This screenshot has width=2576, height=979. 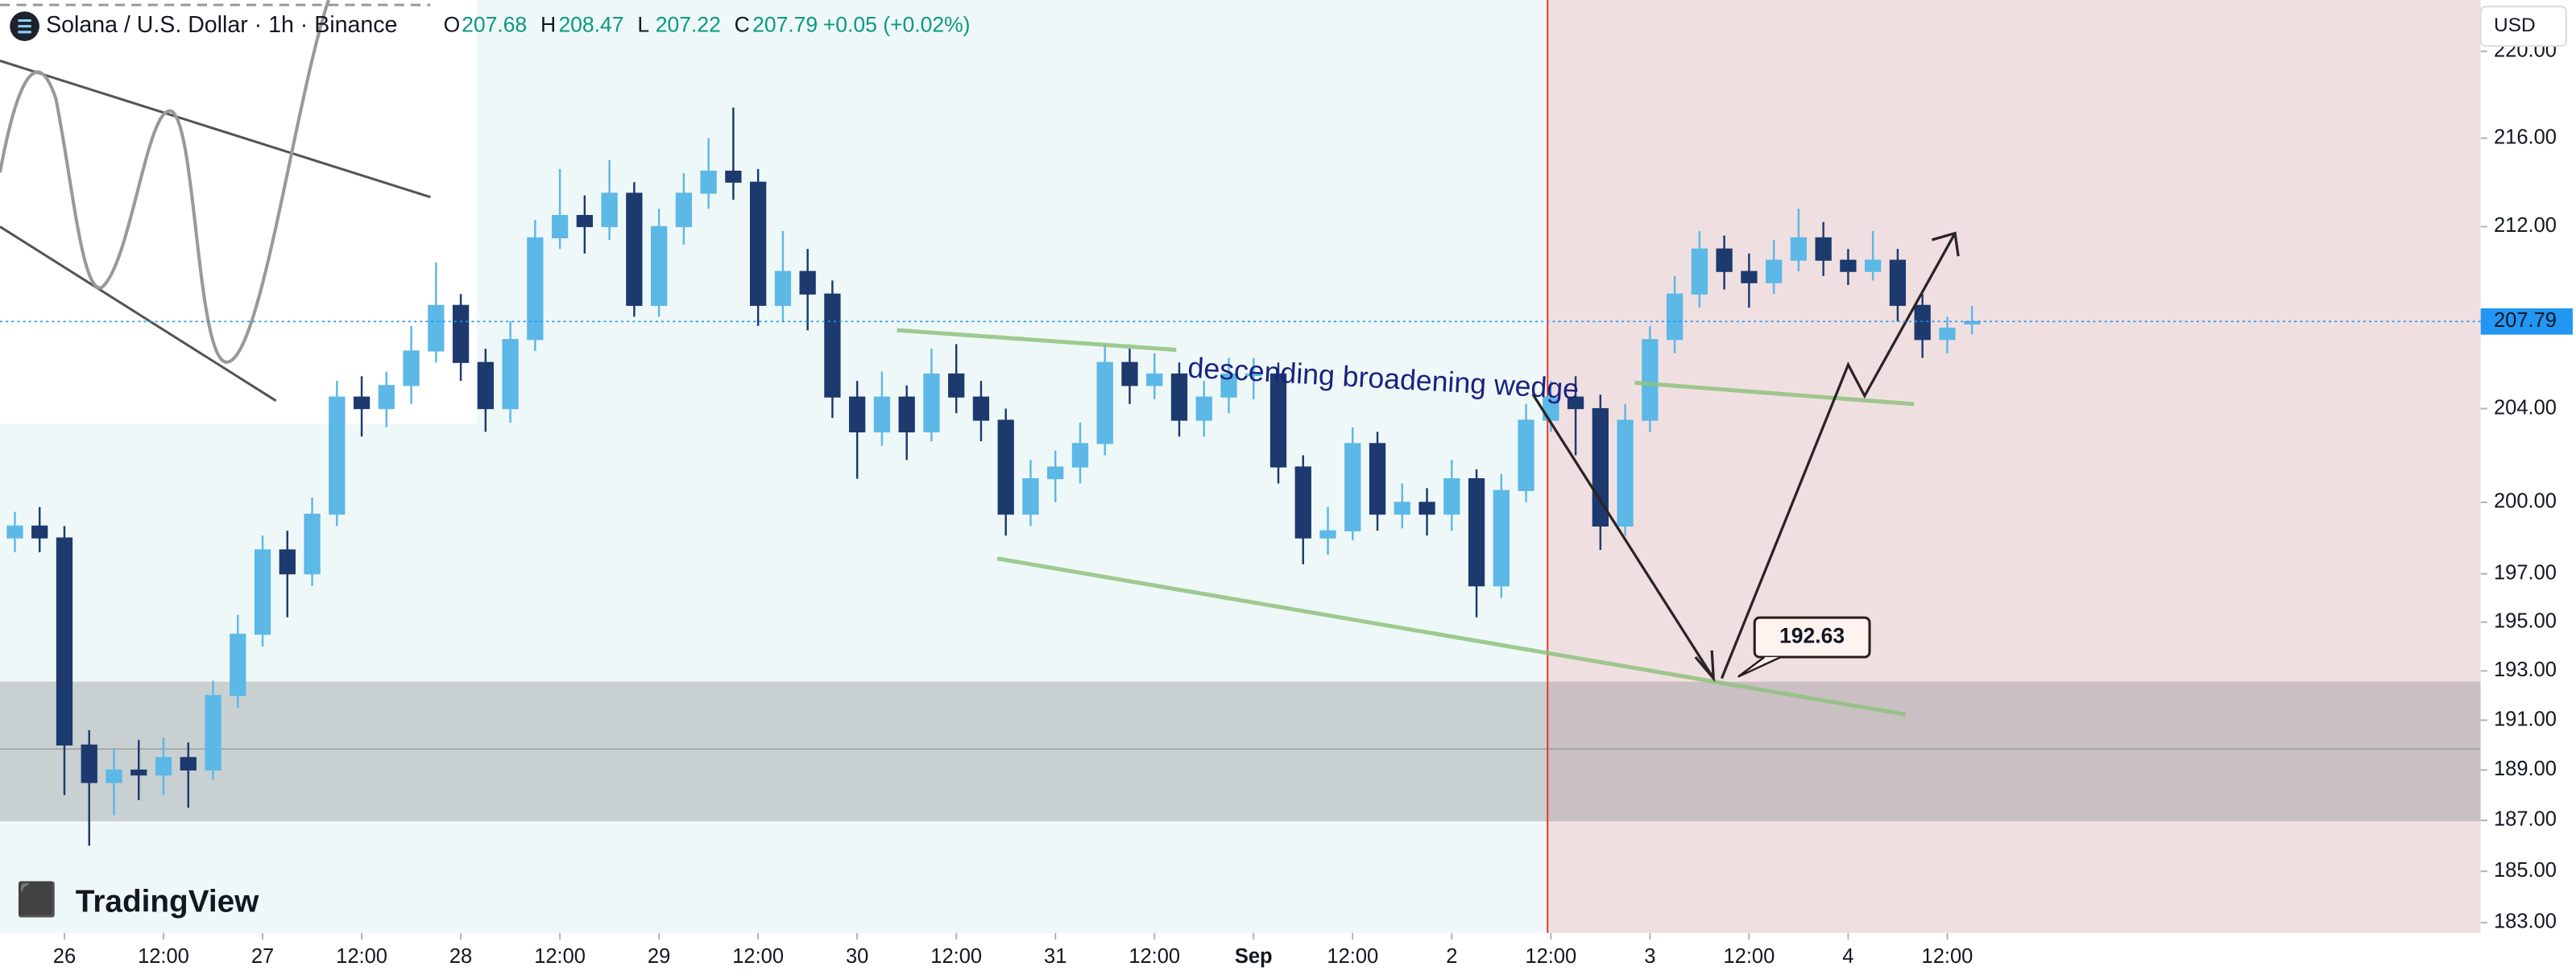 I want to click on target-box, so click(x=1812, y=638).